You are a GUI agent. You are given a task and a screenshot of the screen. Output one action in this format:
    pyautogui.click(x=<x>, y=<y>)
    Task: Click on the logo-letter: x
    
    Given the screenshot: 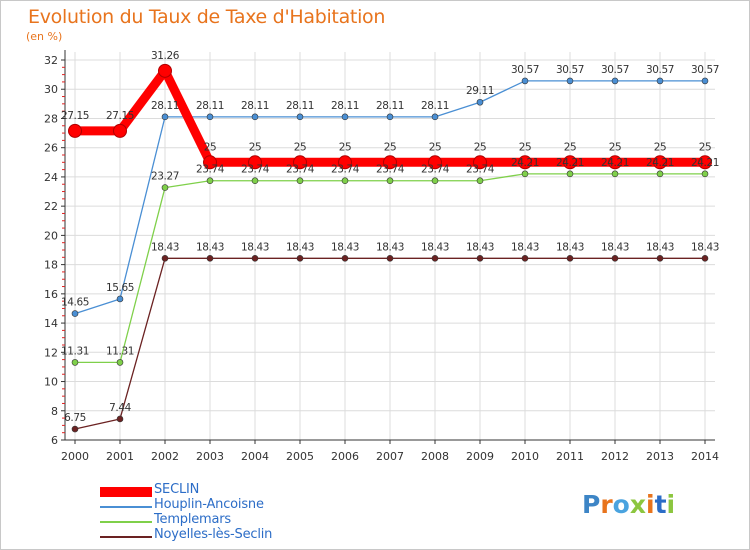 What is the action you would take?
    pyautogui.click(x=637, y=504)
    